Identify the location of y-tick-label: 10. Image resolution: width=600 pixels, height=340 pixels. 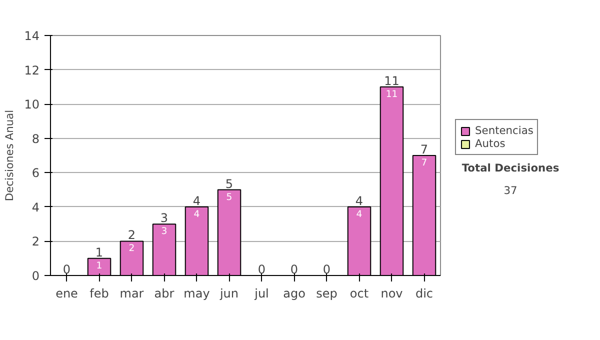
(32, 105).